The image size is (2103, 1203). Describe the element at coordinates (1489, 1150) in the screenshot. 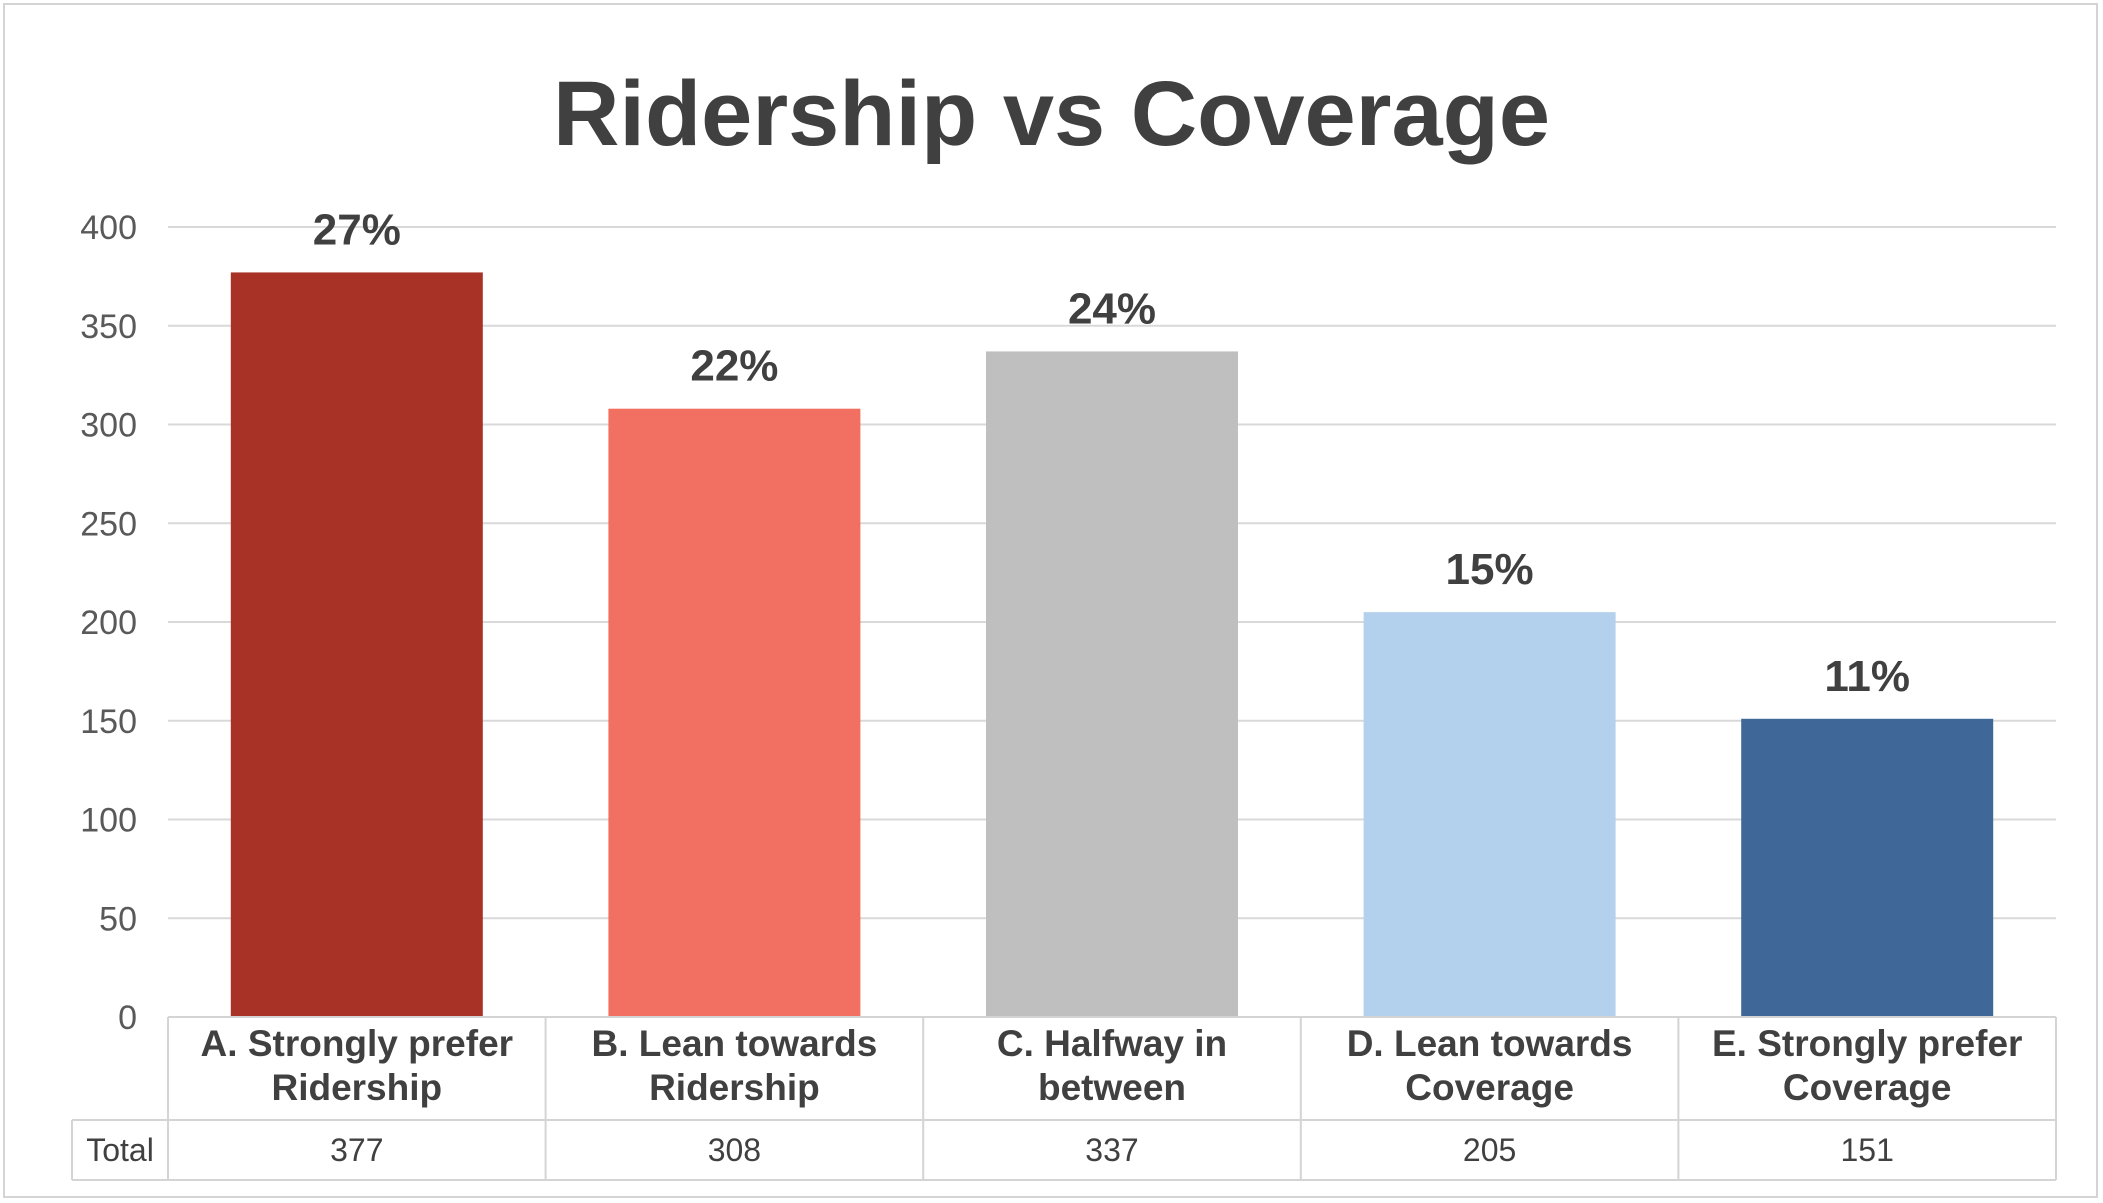

I see `table-cell: 205` at that location.